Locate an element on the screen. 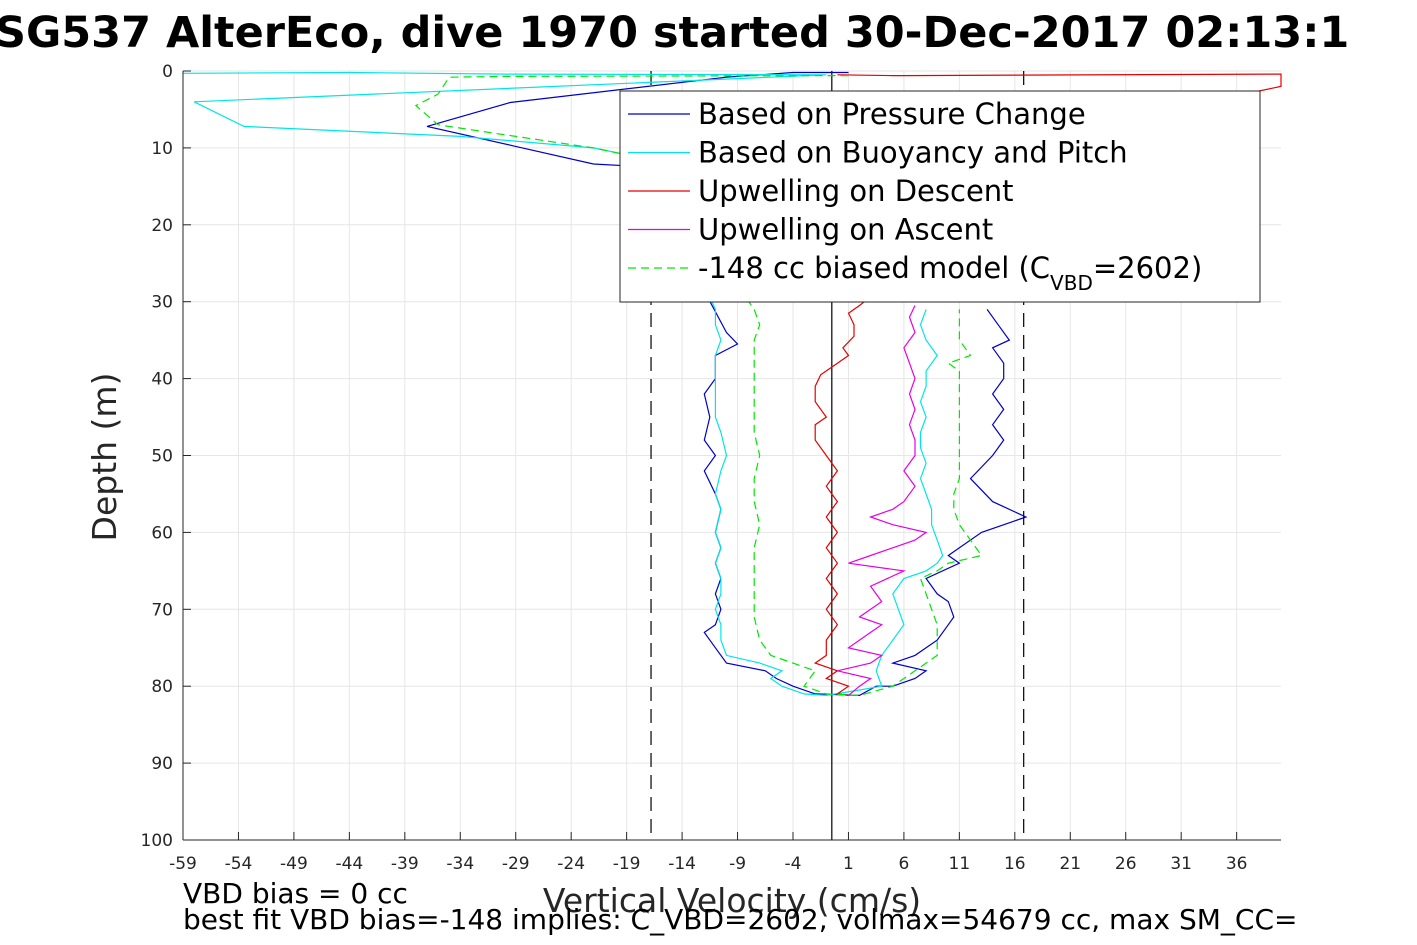 The height and width of the screenshot is (945, 1417). y-tick-label: 90 is located at coordinates (162, 764).